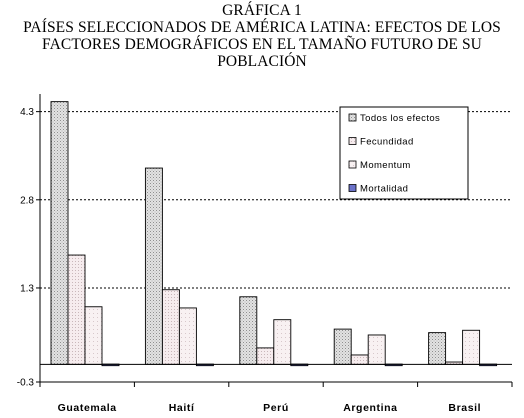 This screenshot has height=418, width=524. I want to click on y-tick-label: 4.3, so click(27, 112).